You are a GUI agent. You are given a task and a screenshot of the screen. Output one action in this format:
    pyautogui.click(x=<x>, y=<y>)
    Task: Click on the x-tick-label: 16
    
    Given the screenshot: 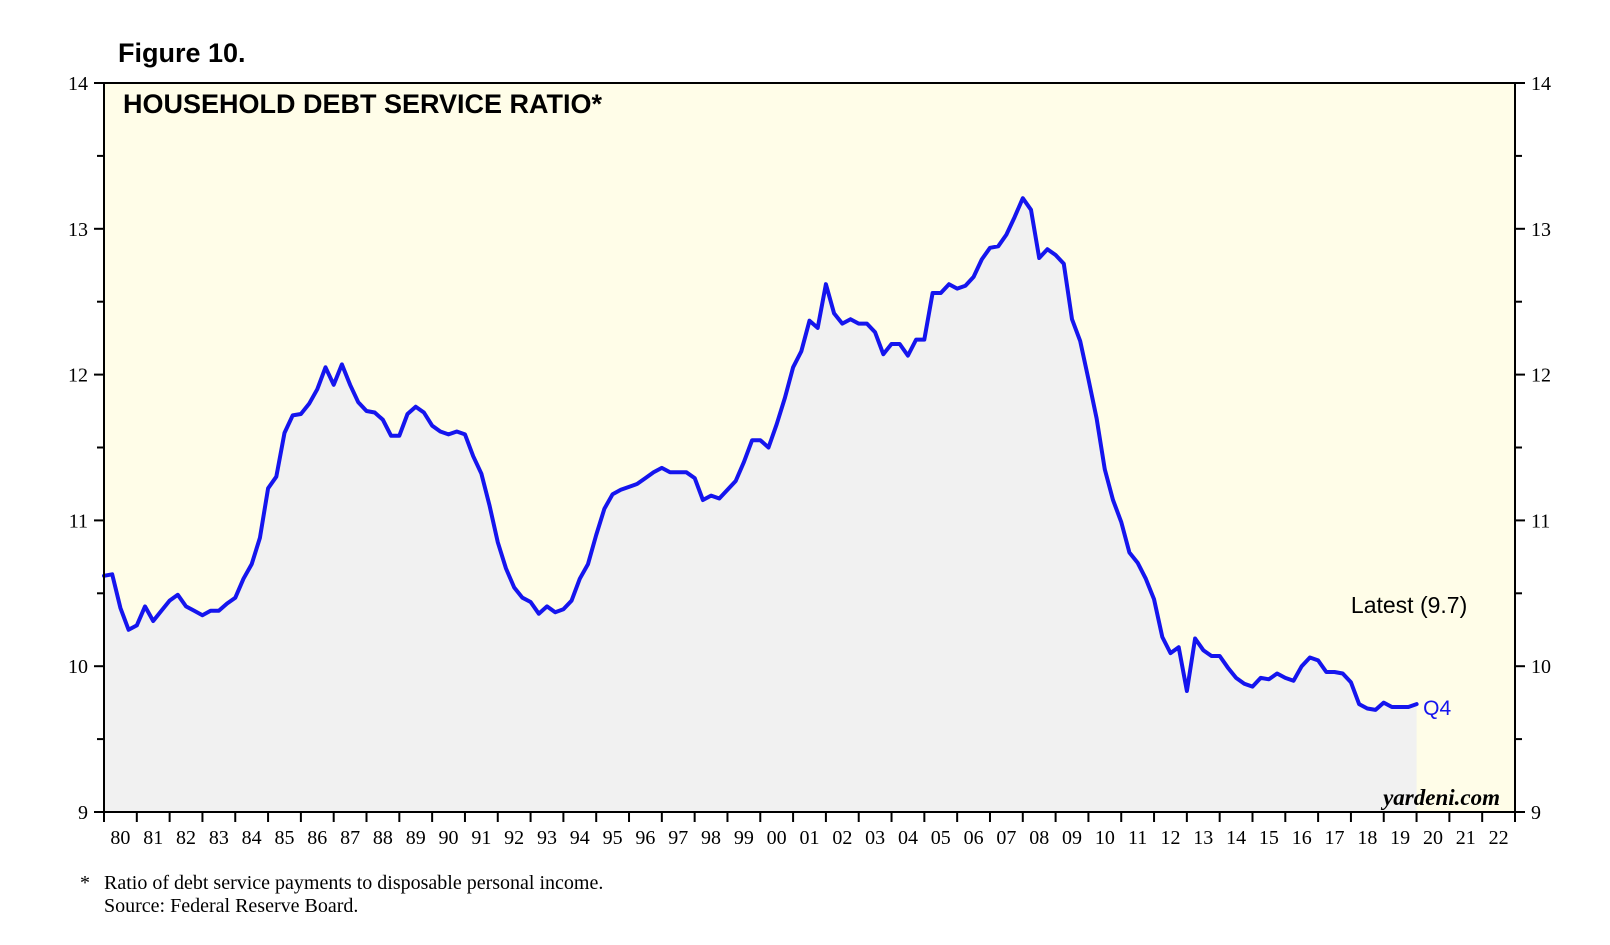 What is the action you would take?
    pyautogui.click(x=1302, y=838)
    